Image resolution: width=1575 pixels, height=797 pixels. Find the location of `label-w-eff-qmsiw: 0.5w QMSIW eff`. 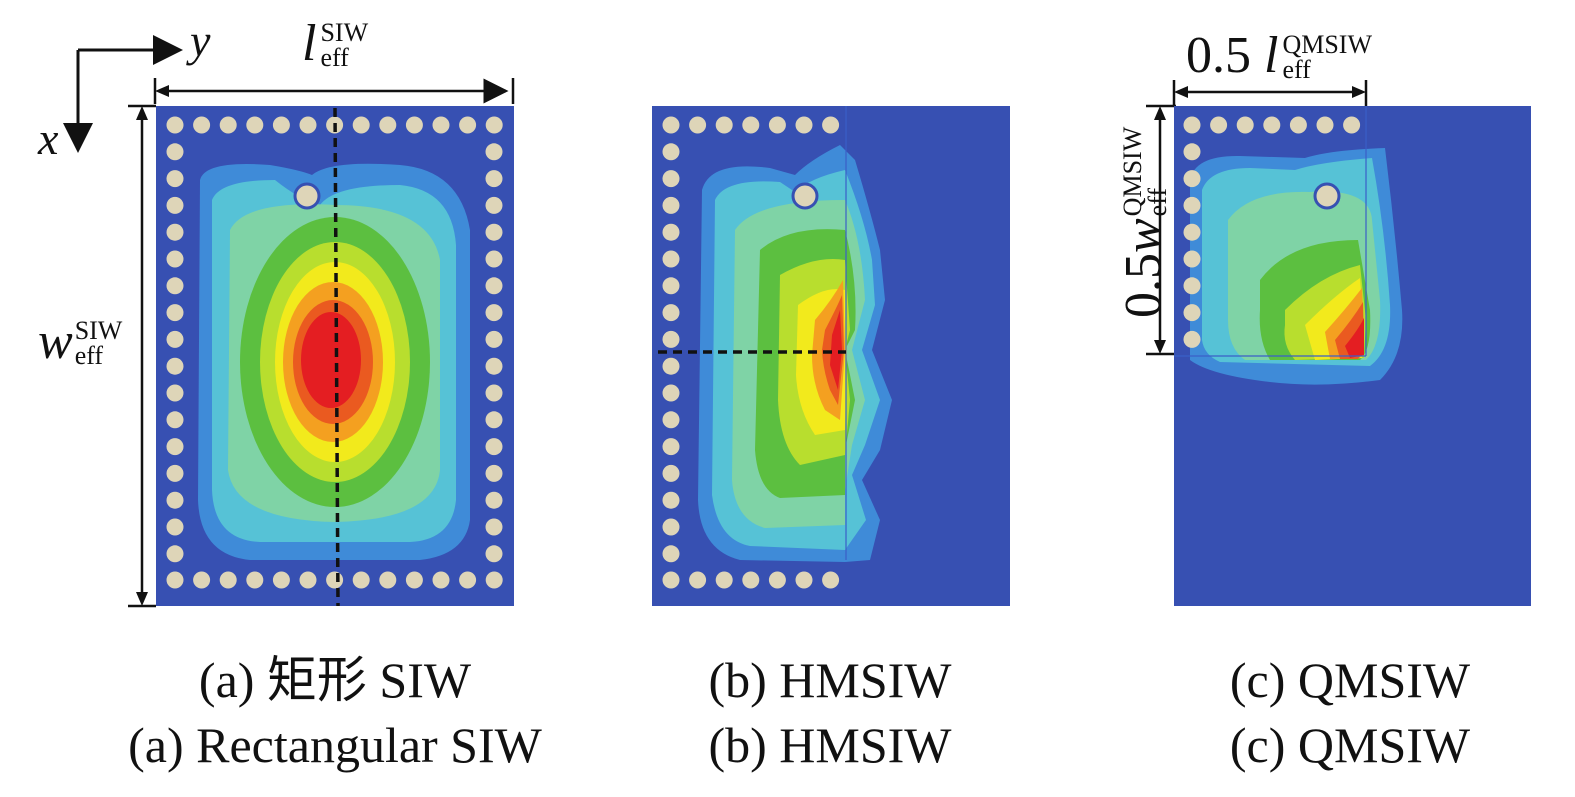

label-w-eff-qmsiw: 0.5w QMSIW eff is located at coordinates (1143, 222).